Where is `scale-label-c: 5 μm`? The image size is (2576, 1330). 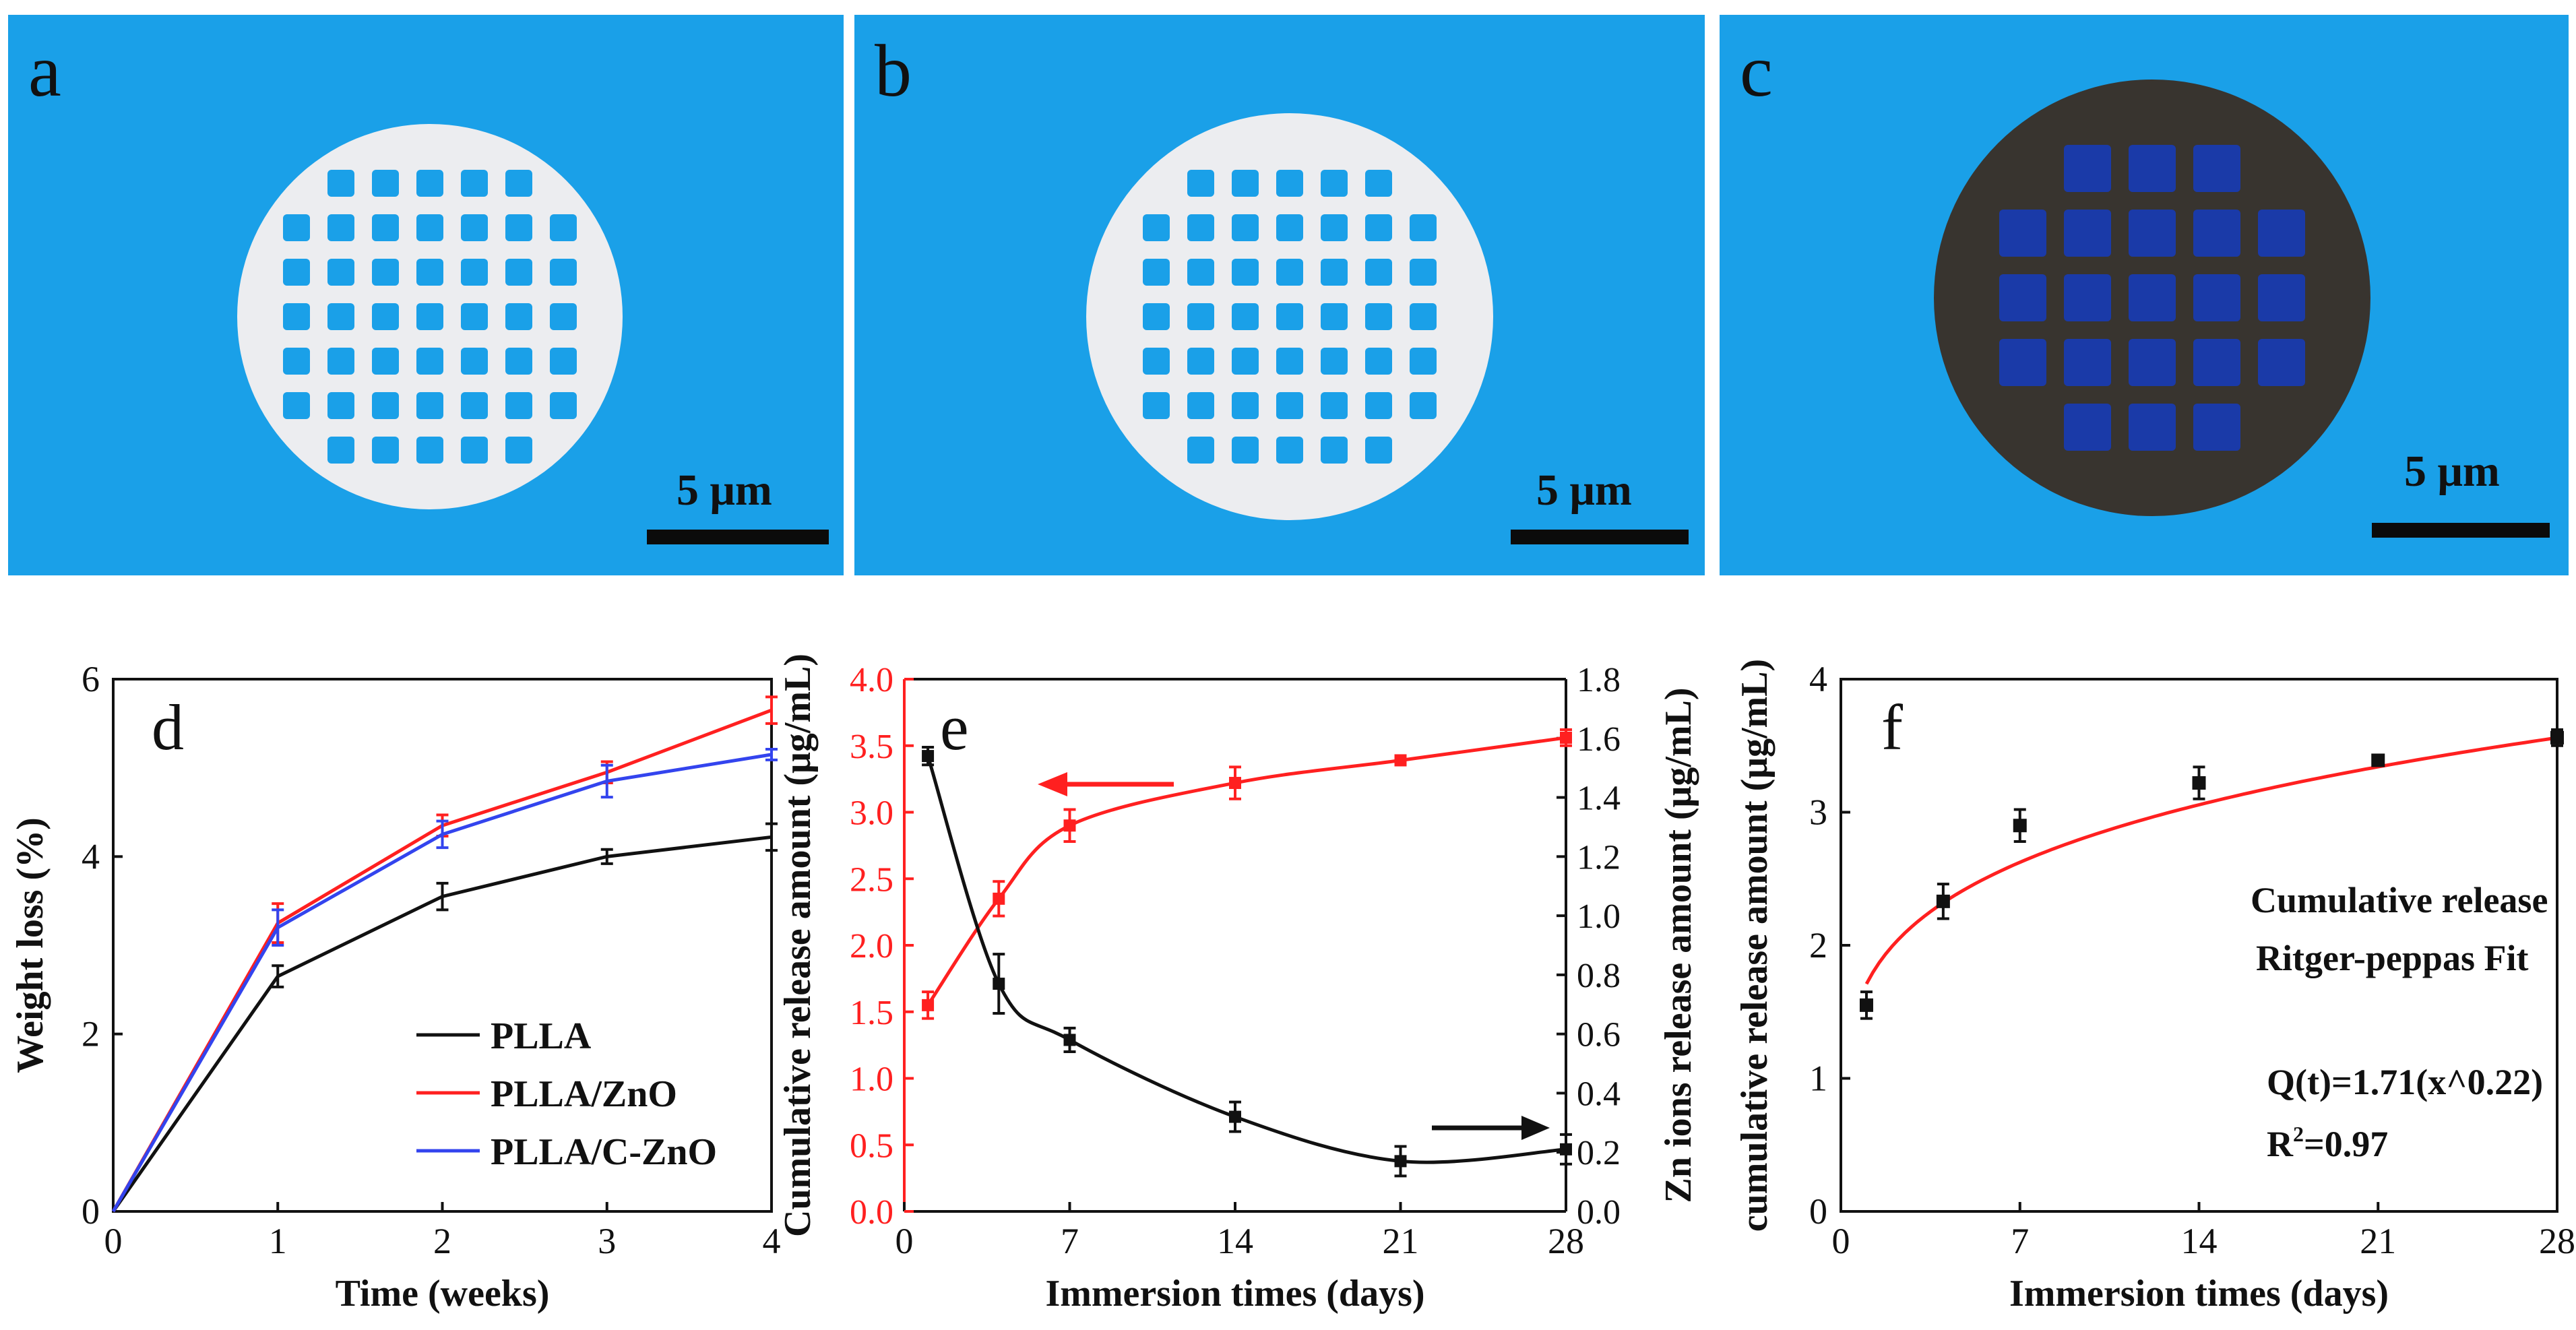 scale-label-c: 5 μm is located at coordinates (2452, 471).